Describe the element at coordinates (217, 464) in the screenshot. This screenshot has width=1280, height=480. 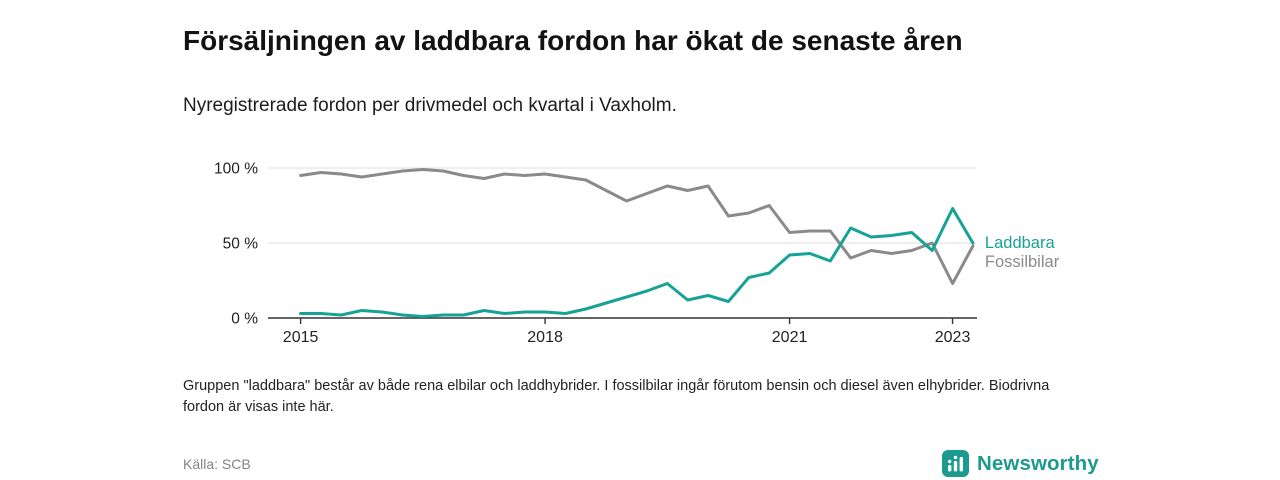
I see `source-attribution: Källa: SCB` at that location.